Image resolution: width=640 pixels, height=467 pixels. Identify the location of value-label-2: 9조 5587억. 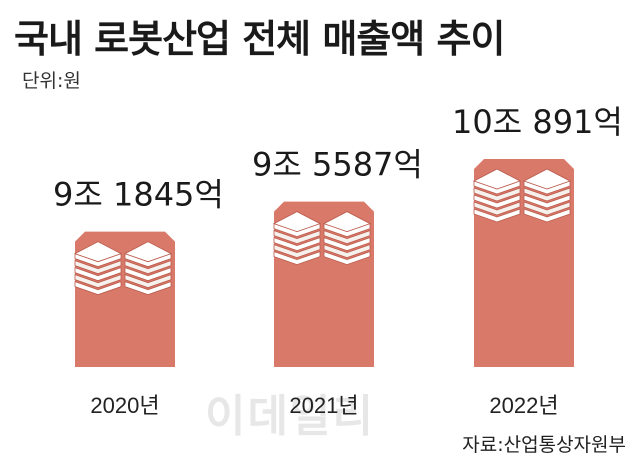
(337, 165).